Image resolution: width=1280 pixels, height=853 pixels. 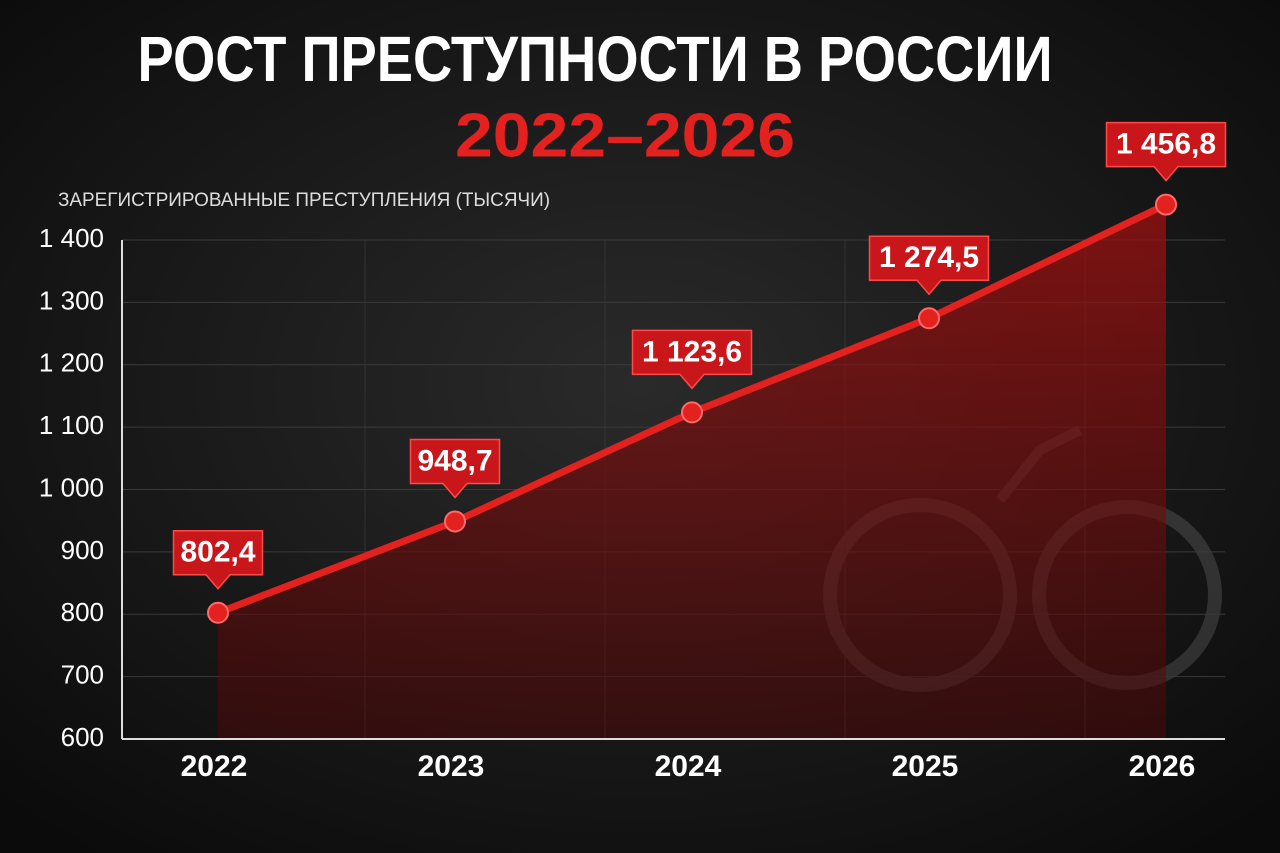 What do you see at coordinates (71, 300) in the screenshot?
I see `y-tick-label: 1 300` at bounding box center [71, 300].